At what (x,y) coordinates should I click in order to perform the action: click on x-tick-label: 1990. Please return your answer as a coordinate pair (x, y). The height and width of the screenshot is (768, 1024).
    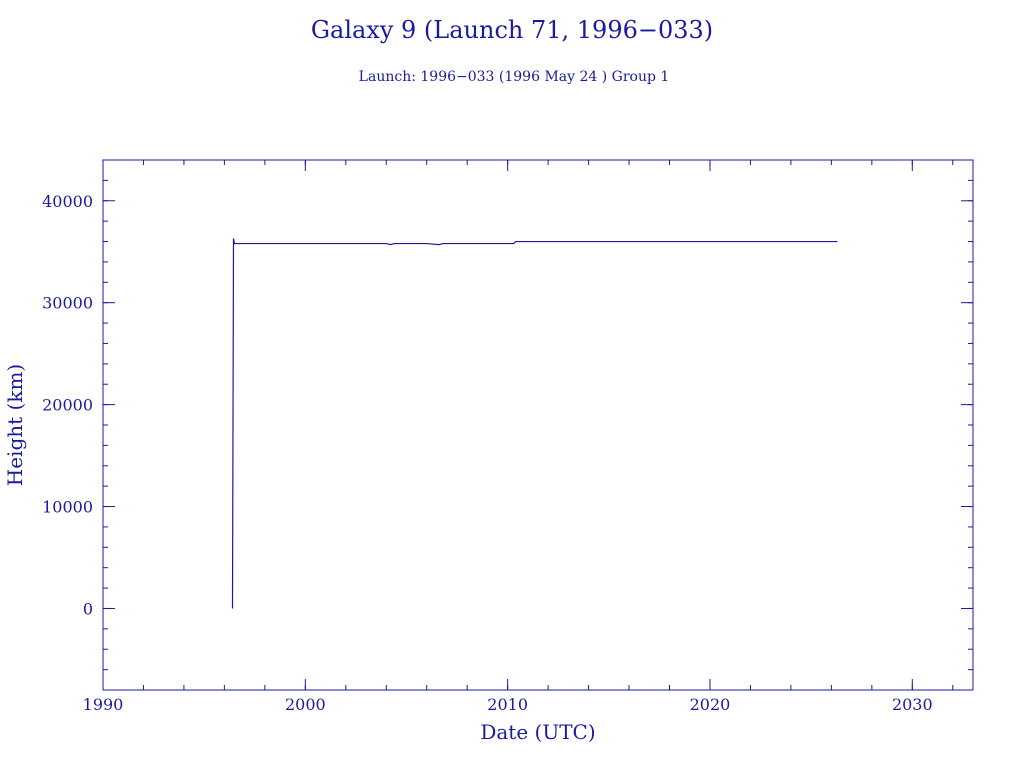
    Looking at the image, I should click on (103, 704).